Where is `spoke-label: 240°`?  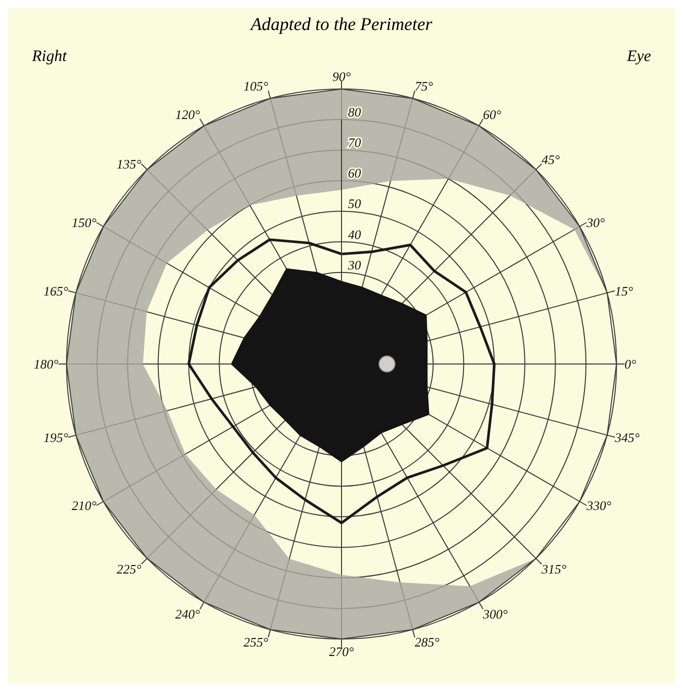 spoke-label: 240° is located at coordinates (187, 614).